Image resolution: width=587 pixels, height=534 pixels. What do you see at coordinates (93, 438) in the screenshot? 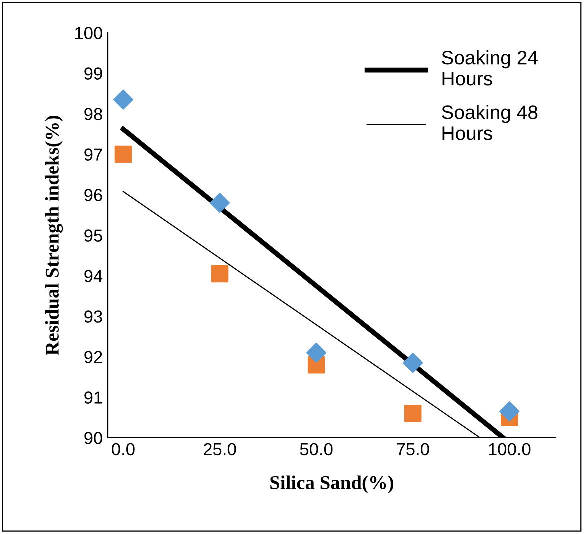
I see `y-tick-label: 90` at bounding box center [93, 438].